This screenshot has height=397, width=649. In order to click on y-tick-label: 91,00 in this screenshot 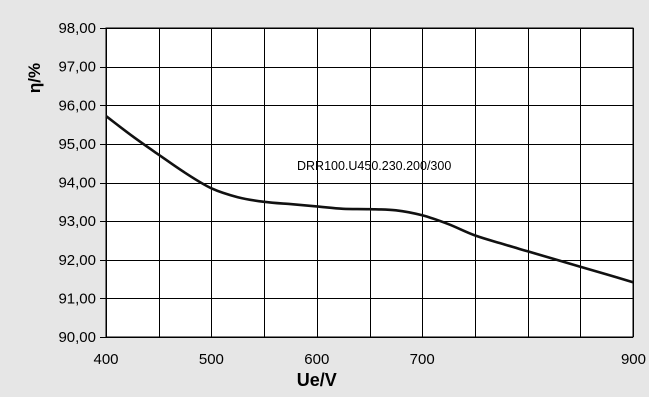, I will do `click(77, 298)`.